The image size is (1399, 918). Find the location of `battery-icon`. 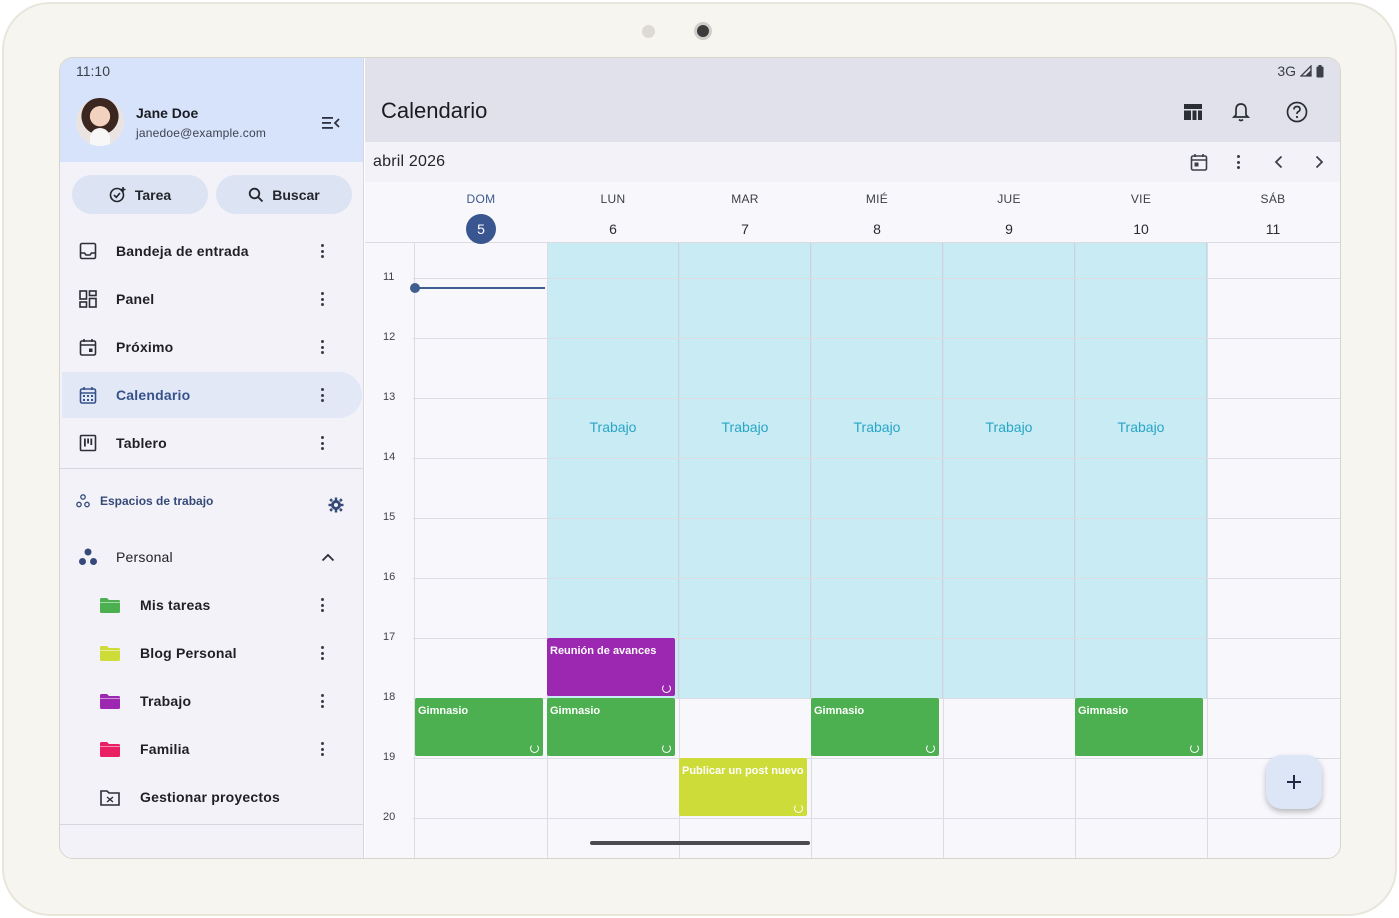

battery-icon is located at coordinates (1320, 70).